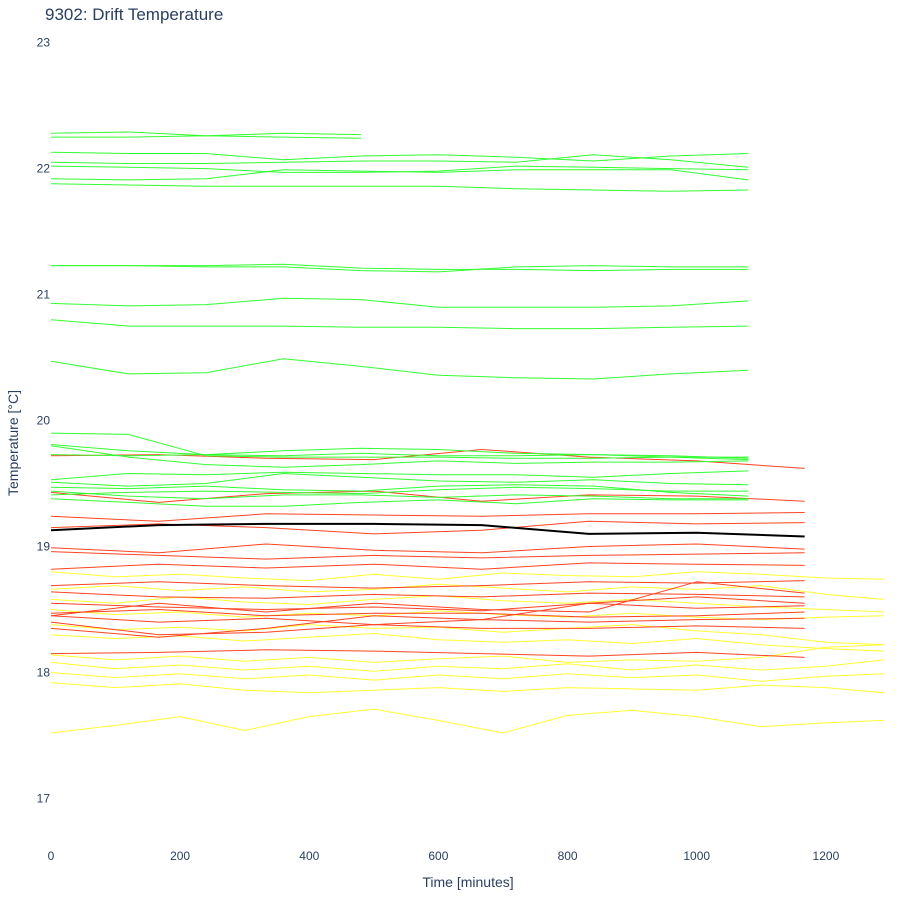  Describe the element at coordinates (51, 856) in the screenshot. I see `x-tick-label: 0` at that location.